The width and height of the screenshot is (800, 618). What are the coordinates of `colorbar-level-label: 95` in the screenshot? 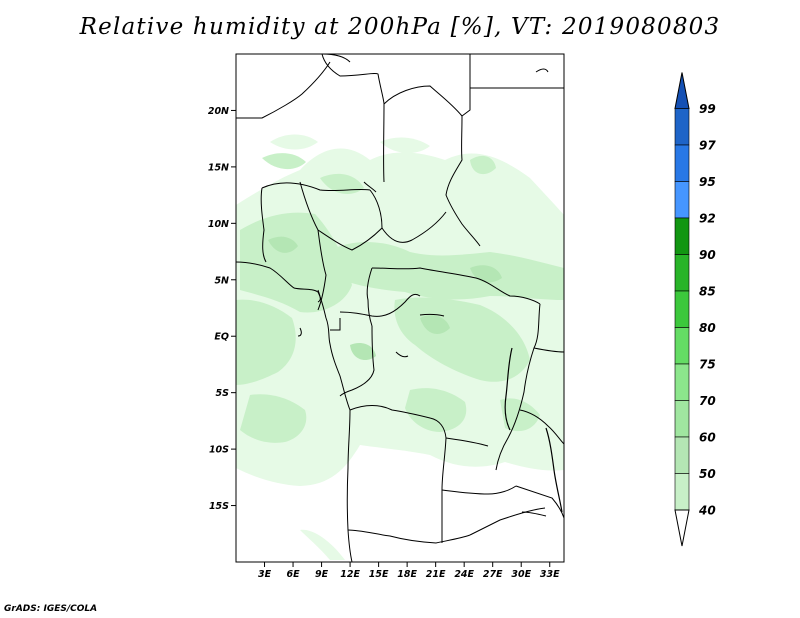 It's located at (707, 182).